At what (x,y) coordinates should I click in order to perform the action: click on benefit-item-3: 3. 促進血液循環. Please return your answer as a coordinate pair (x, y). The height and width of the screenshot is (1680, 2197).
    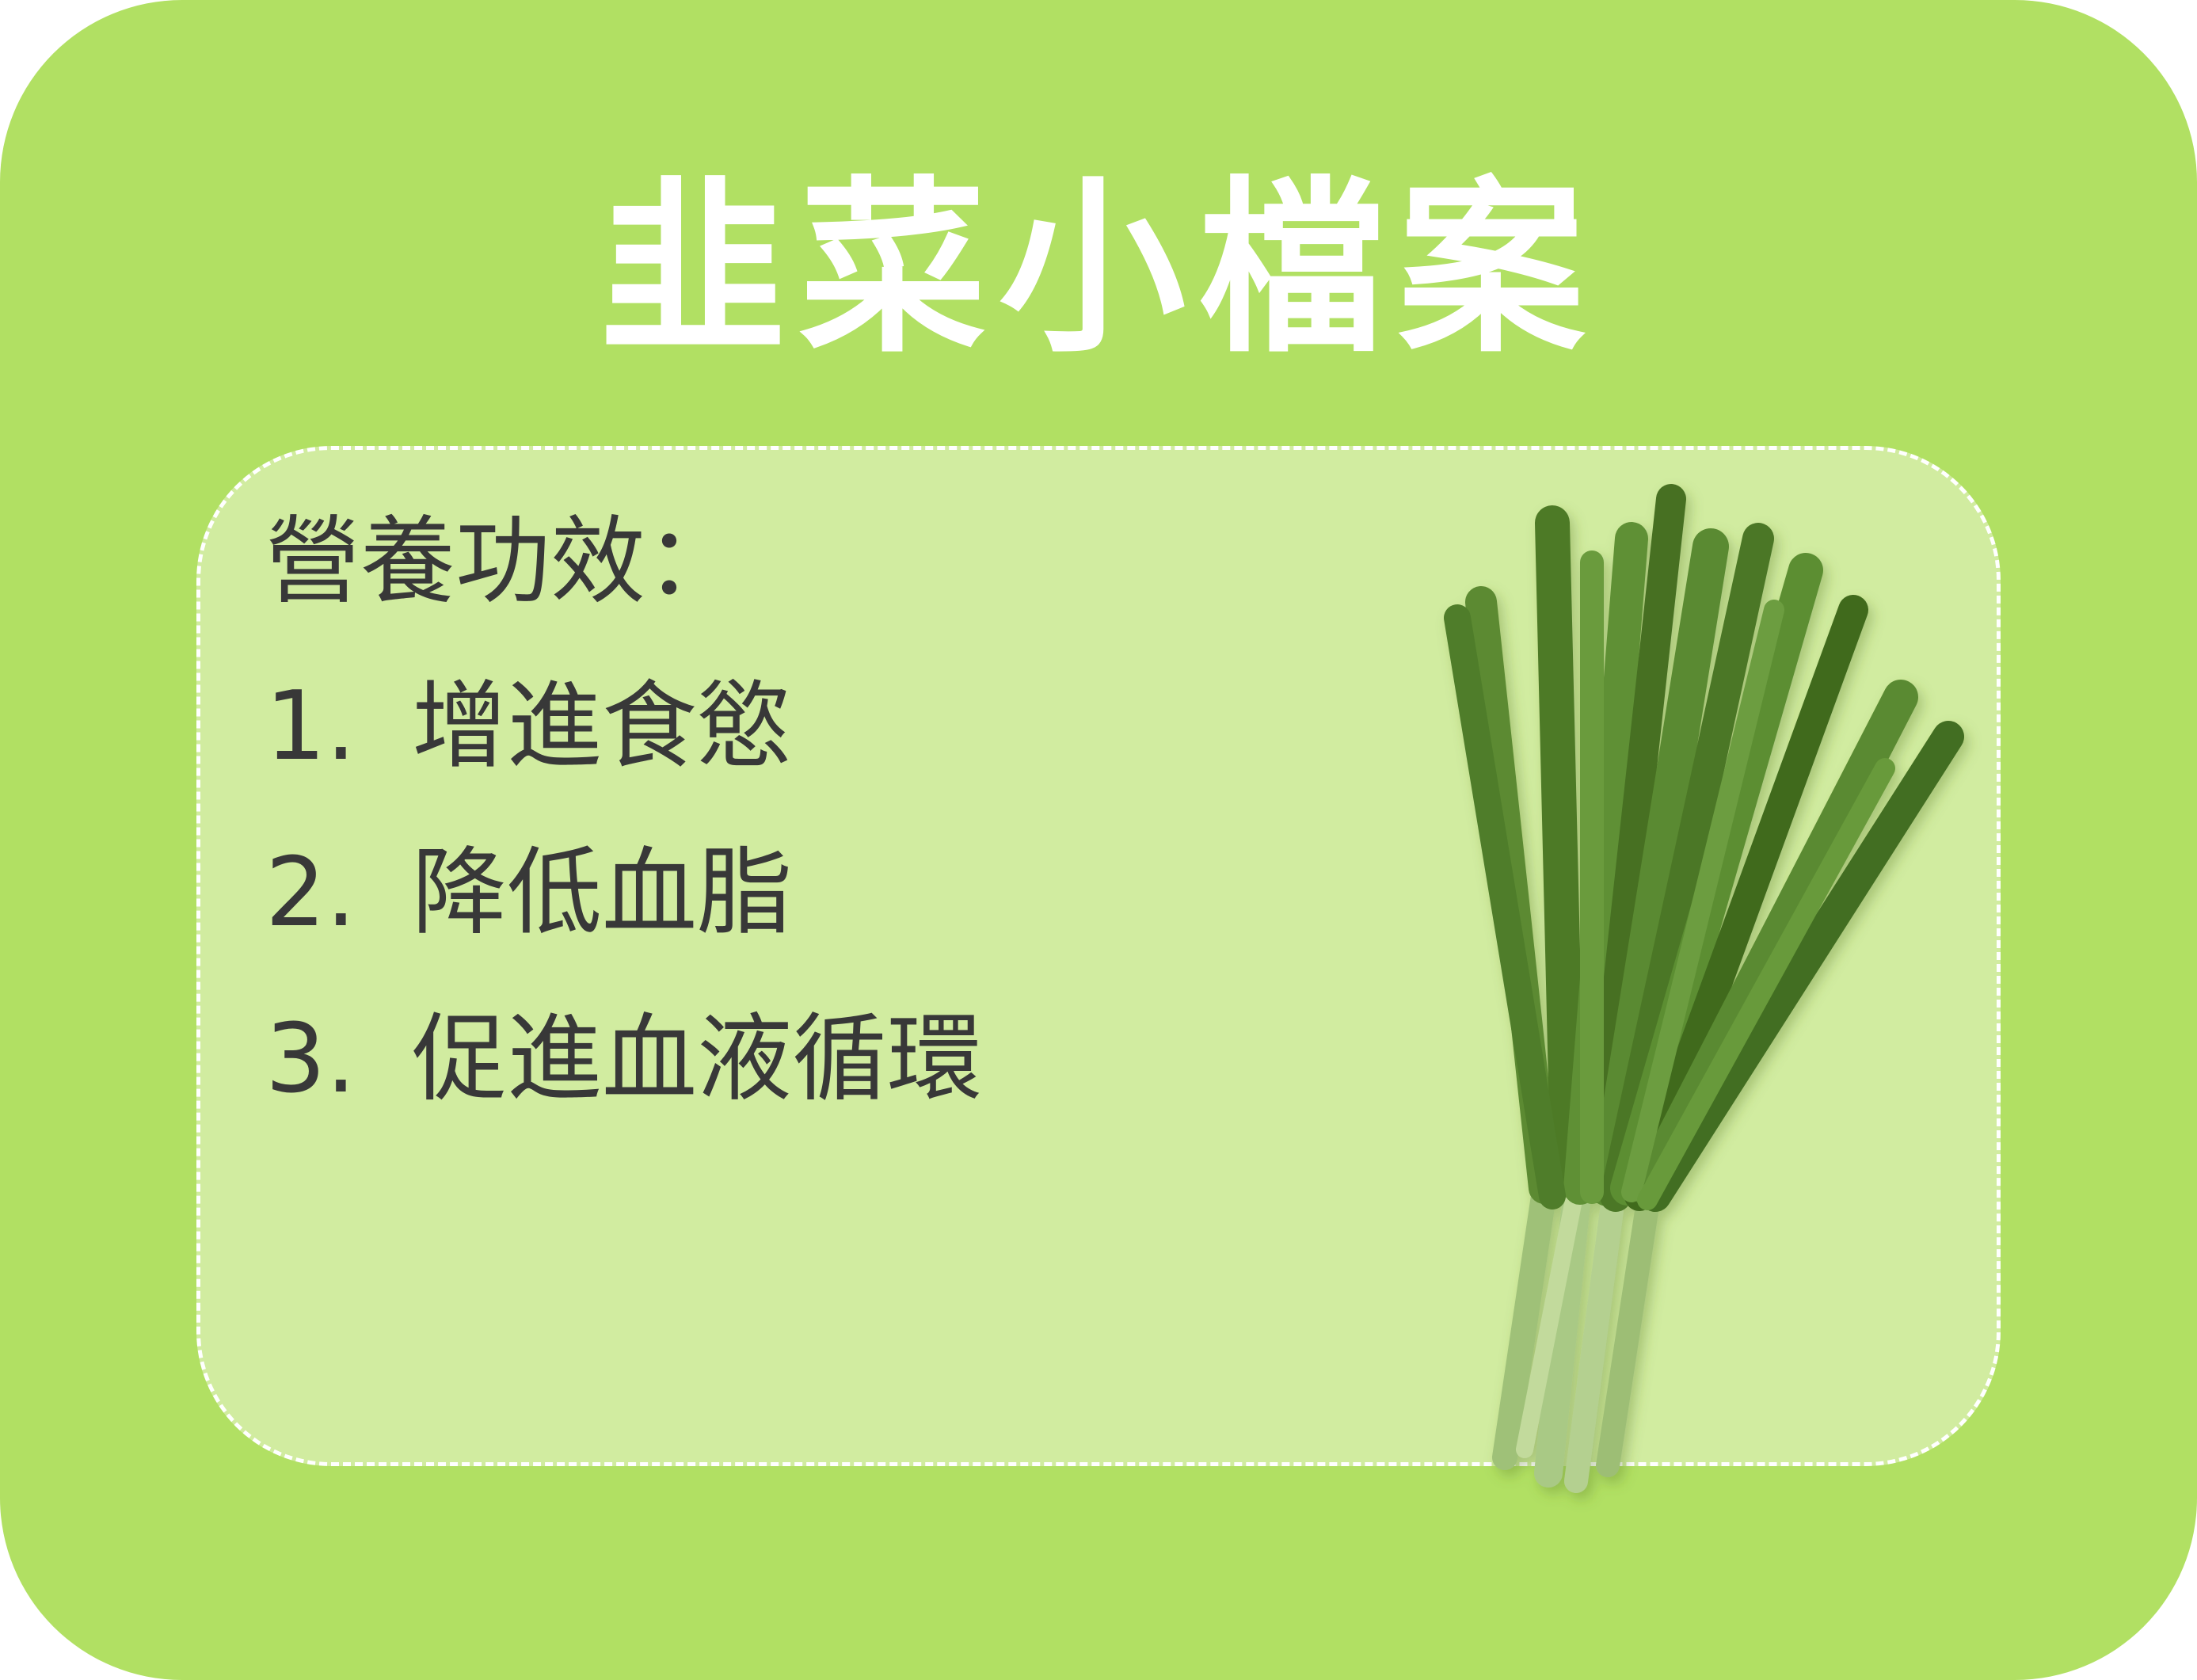
    Looking at the image, I should click on (623, 1059).